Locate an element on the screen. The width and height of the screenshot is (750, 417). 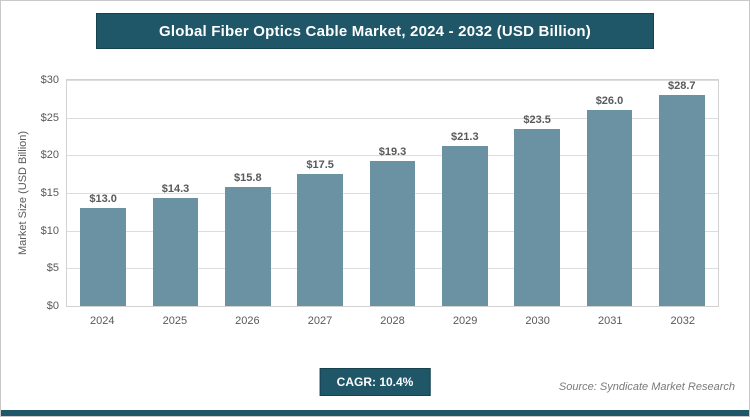
y-tick-label: $20 is located at coordinates (49, 155).